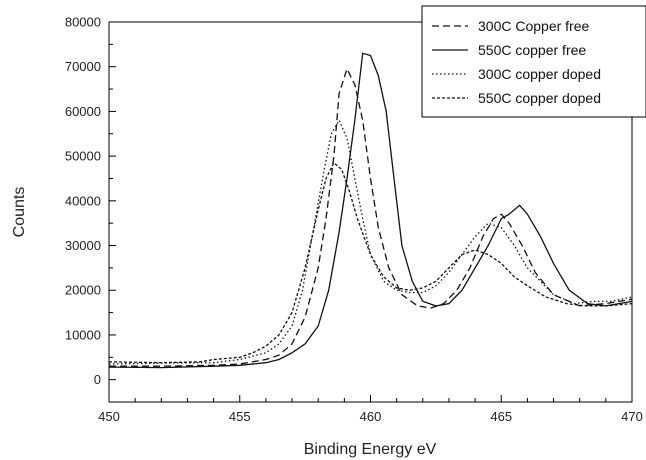 The image size is (646, 460). Describe the element at coordinates (83, 111) in the screenshot. I see `y-tick-label: 60000` at that location.